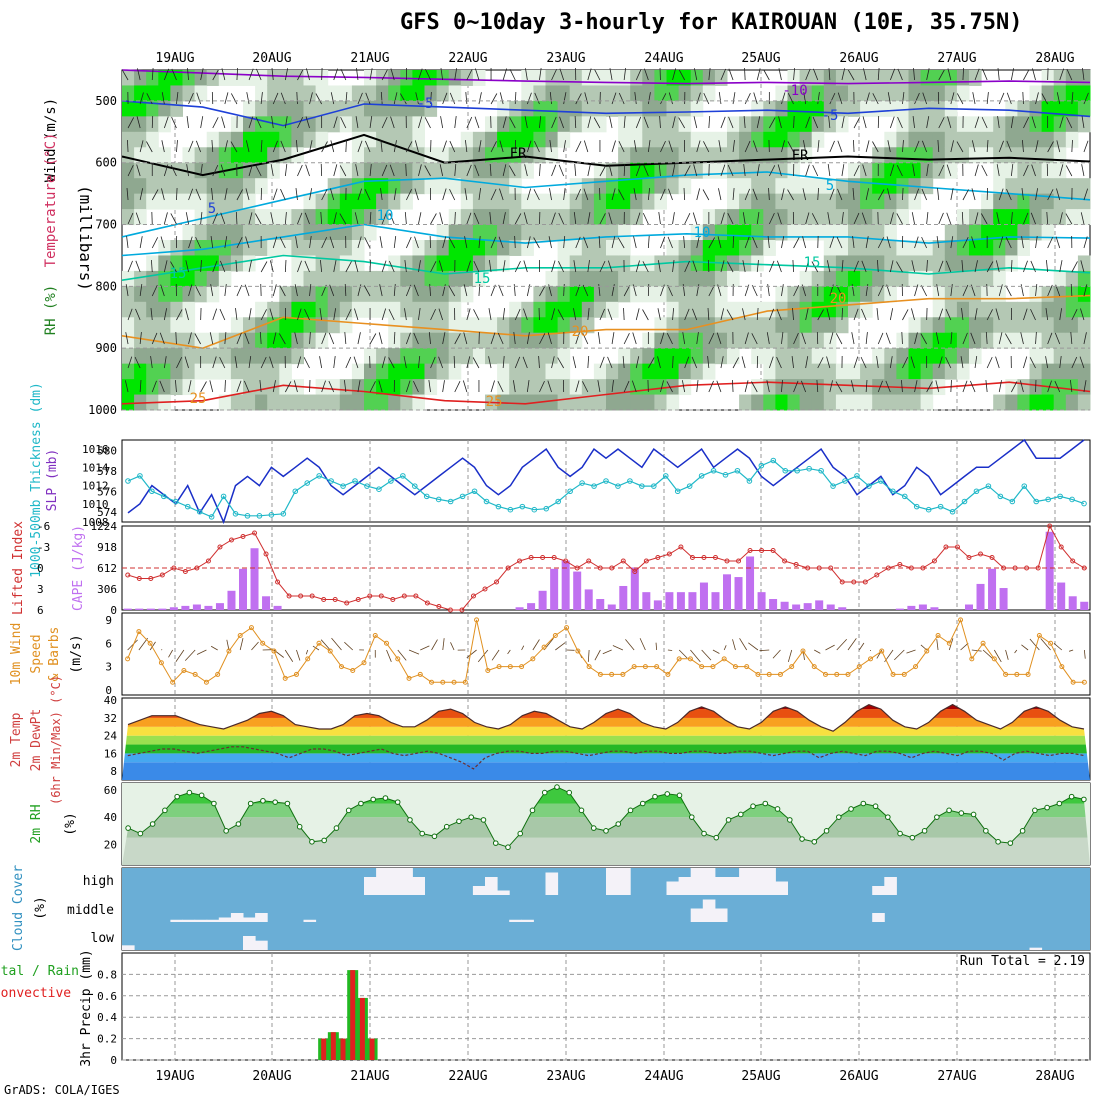  I want to click on wind10-tick: 6, so click(108, 643).